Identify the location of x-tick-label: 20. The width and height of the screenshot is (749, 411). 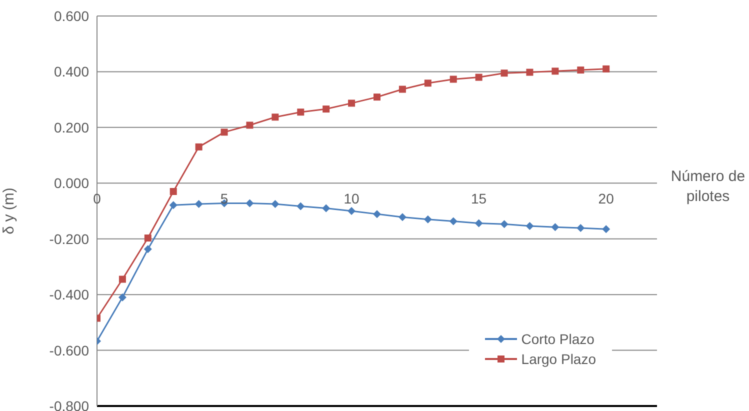
(606, 198).